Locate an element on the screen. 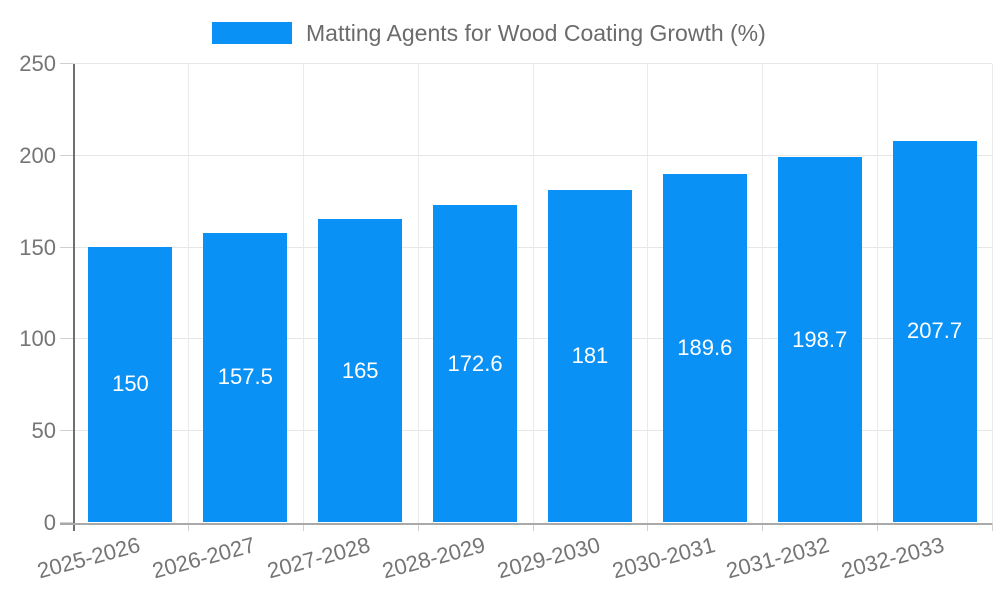 This screenshot has width=1000, height=600. x-axis-tick-label: 2027-2028 is located at coordinates (318, 558).